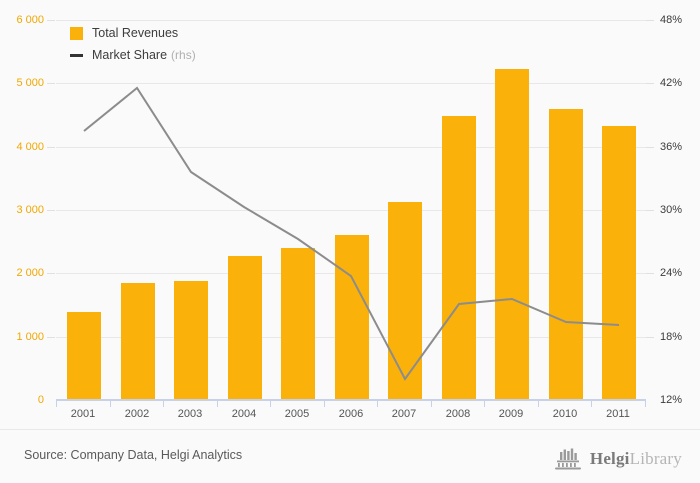 This screenshot has width=700, height=483. What do you see at coordinates (135, 33) in the screenshot?
I see `legend-label-total-revenues: Total Revenues` at bounding box center [135, 33].